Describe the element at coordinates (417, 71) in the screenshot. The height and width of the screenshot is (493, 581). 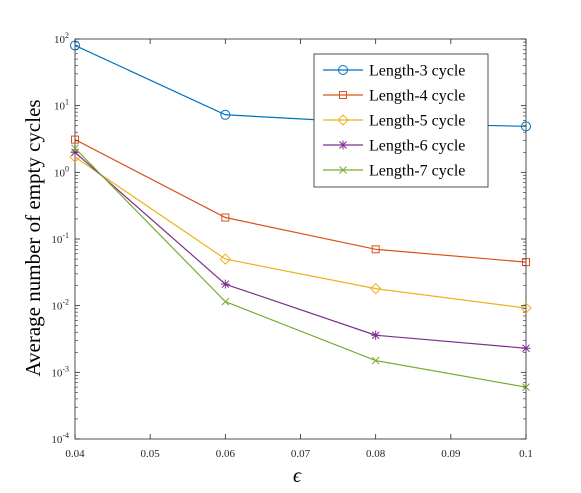
I see `legend-label: Length-3 cycle` at that location.